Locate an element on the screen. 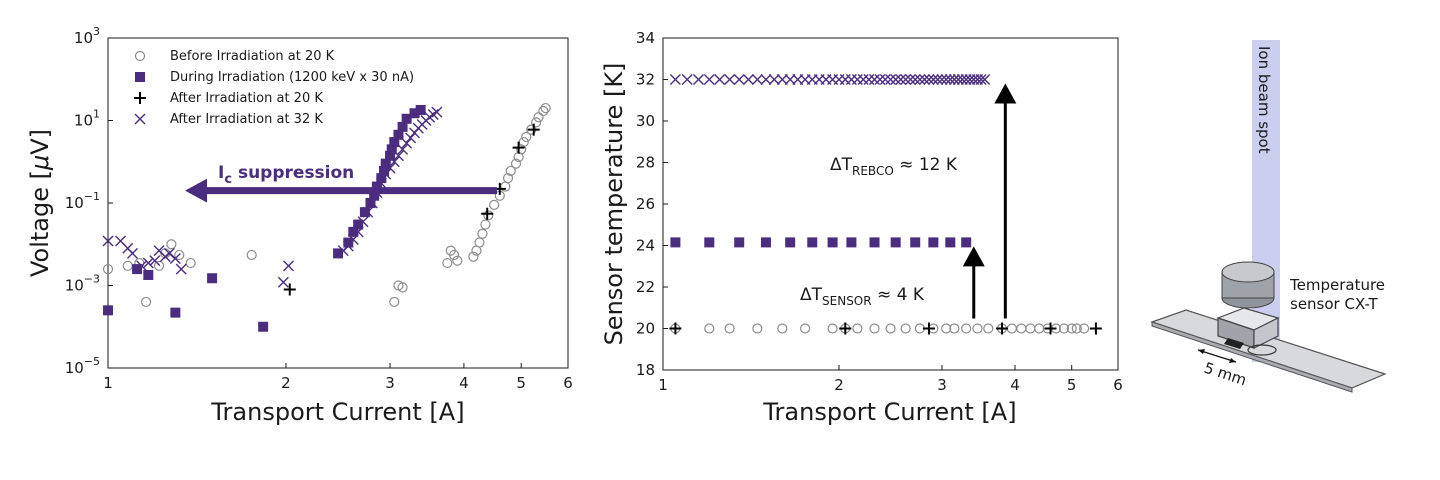 This screenshot has height=480, width=1440. voltage-point-s0-36-shape is located at coordinates (543, 111).